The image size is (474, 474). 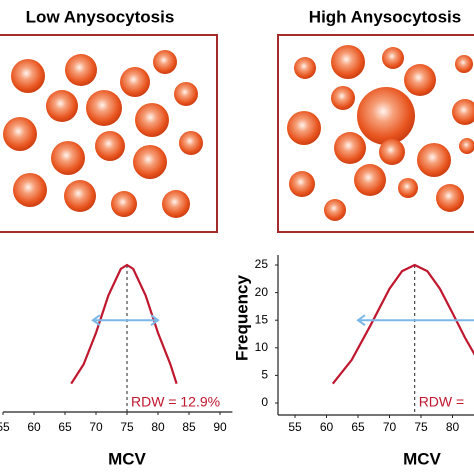 What do you see at coordinates (241, 317) in the screenshot?
I see `y-axis-label: Frequency` at bounding box center [241, 317].